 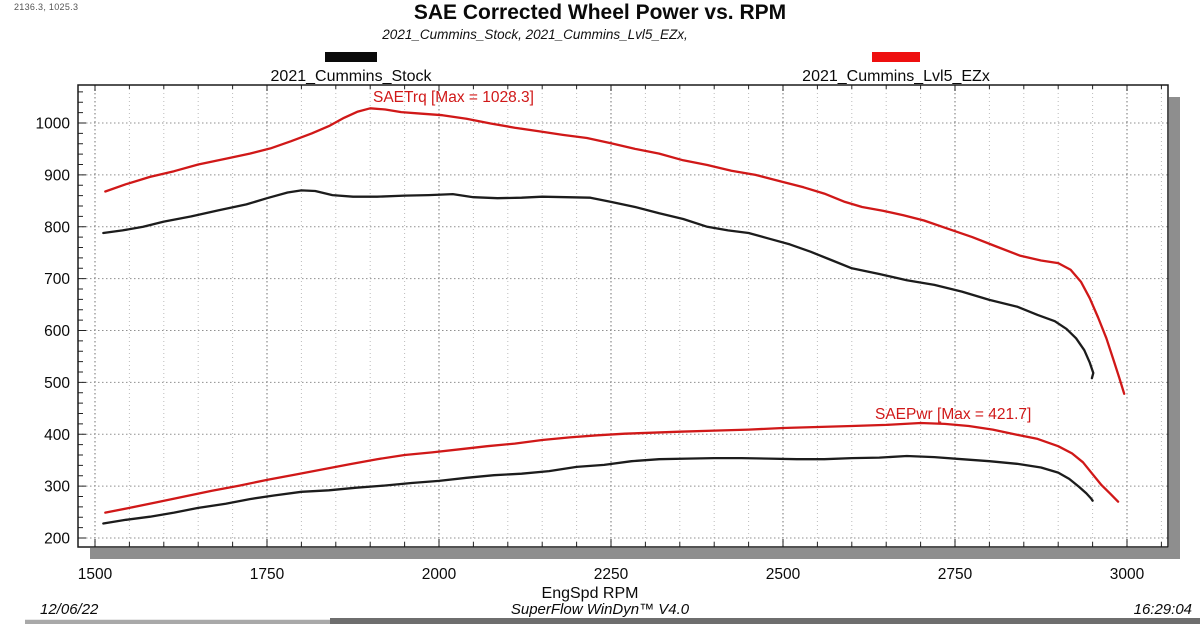 What do you see at coordinates (57, 227) in the screenshot?
I see `y-tick-label: 800` at bounding box center [57, 227].